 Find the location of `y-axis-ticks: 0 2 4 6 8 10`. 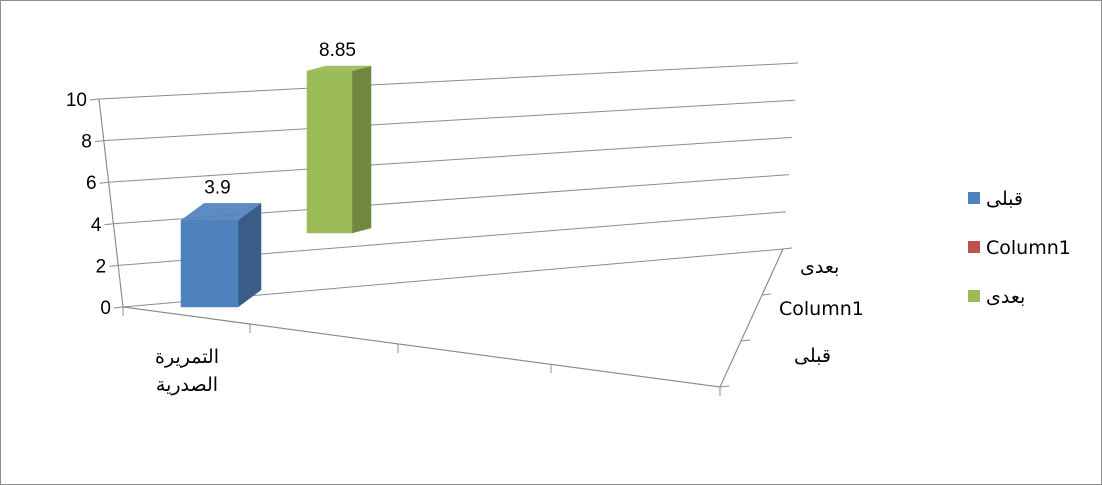

y-axis-ticks: 0 2 4 6 8 10 is located at coordinates (95, 204).